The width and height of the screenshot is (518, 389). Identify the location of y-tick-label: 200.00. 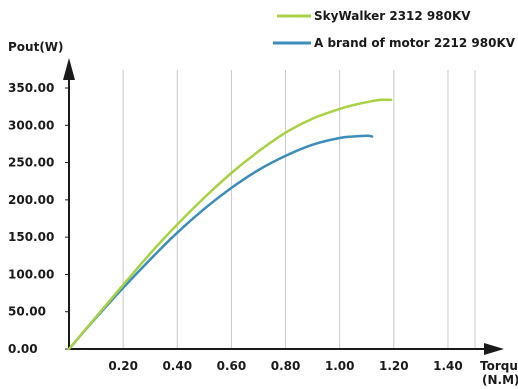
(31, 200).